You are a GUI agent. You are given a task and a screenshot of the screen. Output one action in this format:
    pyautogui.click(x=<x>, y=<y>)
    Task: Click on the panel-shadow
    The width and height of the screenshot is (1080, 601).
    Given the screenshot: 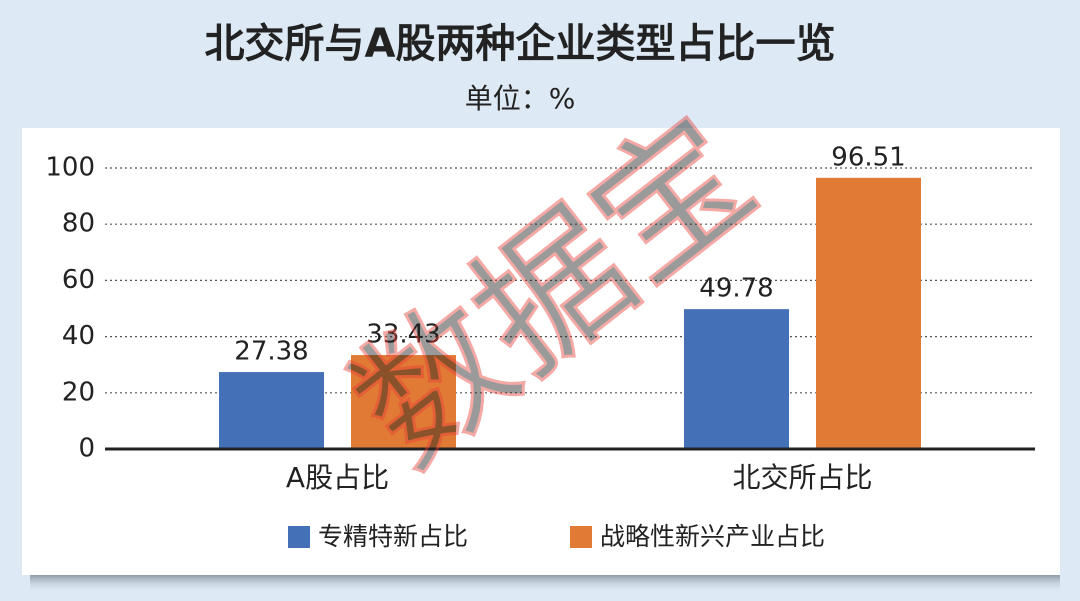 What is the action you would take?
    pyautogui.click(x=545, y=584)
    